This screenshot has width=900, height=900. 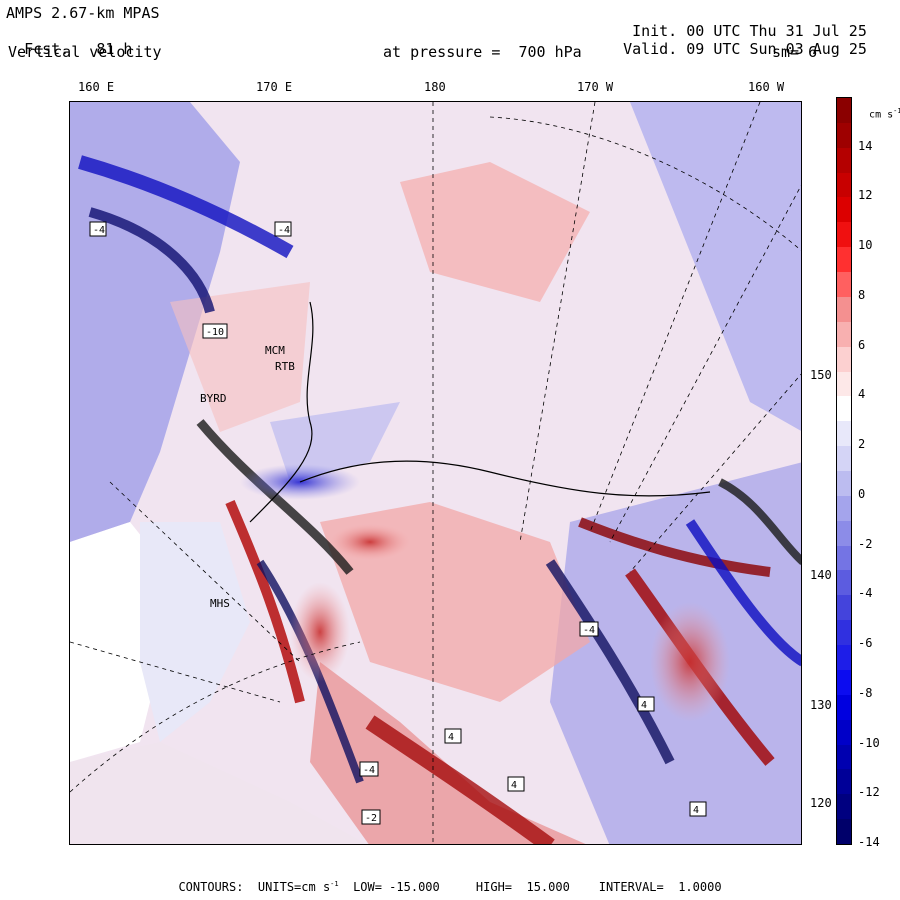 I want to click on init-line: Init. 00 UTC Thu 31 Jul 25, so click(x=740, y=22).